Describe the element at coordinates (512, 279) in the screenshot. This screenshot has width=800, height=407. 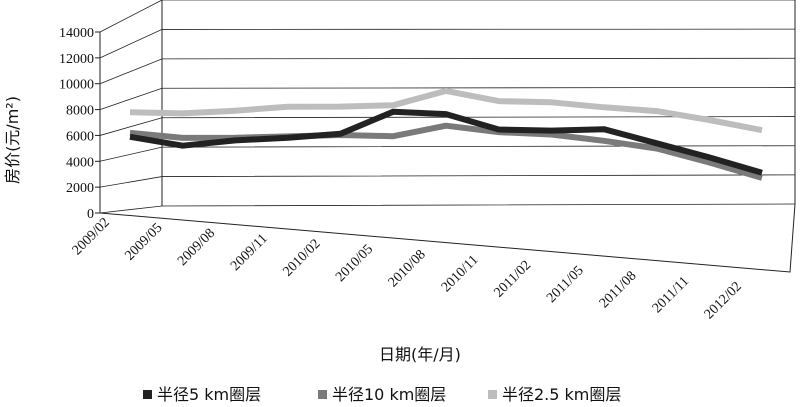
I see `x-tick-label: 2011/02` at that location.